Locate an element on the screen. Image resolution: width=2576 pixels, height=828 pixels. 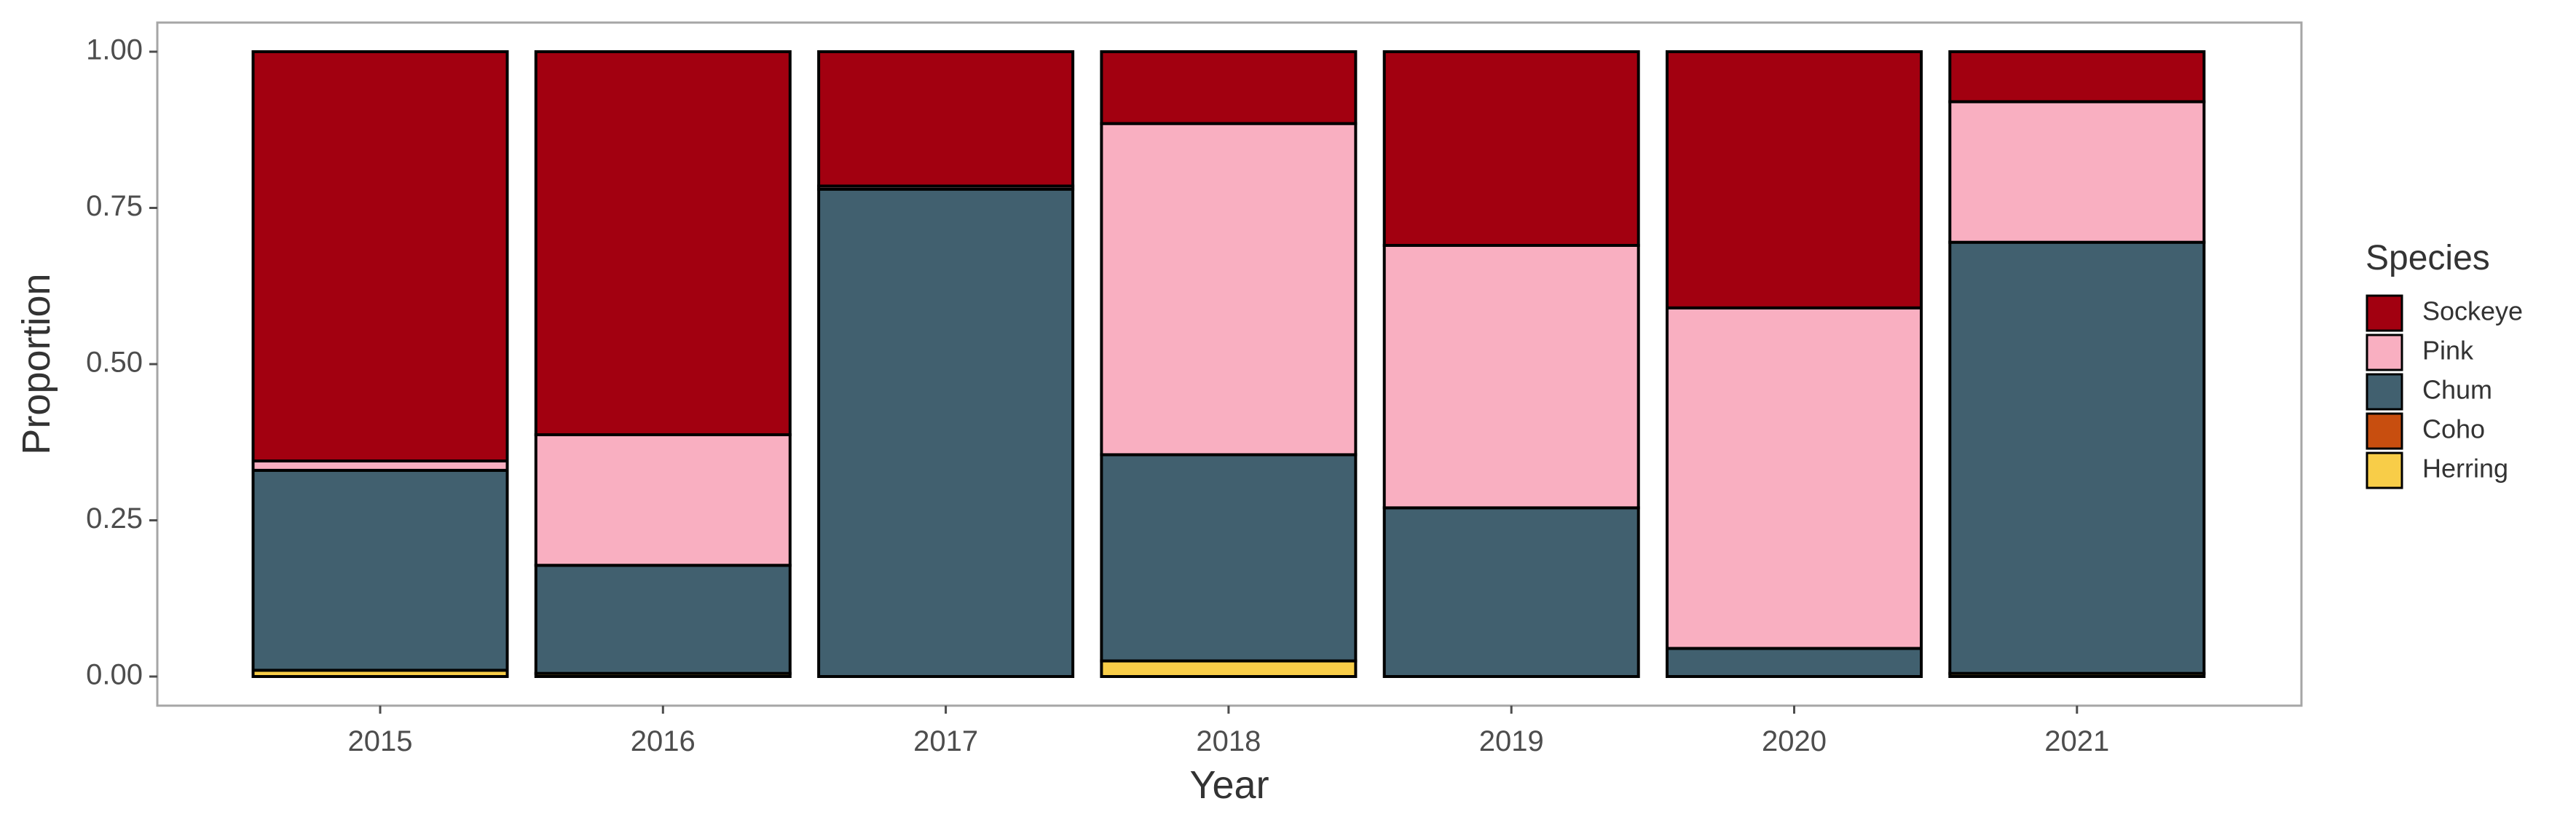
bar-segment-sockeye-2015 is located at coordinates (380, 256).